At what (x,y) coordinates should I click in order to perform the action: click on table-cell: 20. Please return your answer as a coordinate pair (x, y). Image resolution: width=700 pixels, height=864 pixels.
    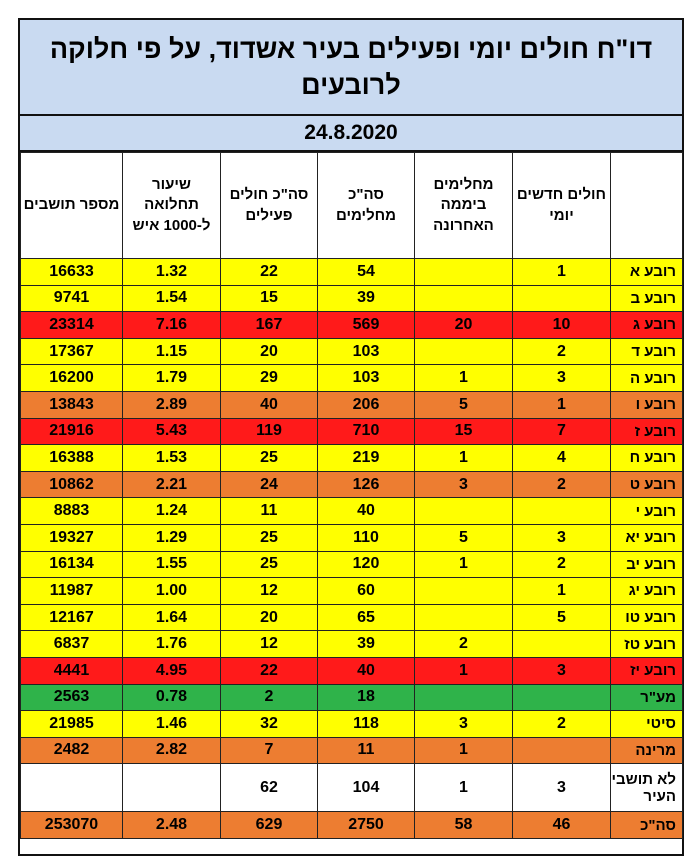
    Looking at the image, I should click on (269, 351).